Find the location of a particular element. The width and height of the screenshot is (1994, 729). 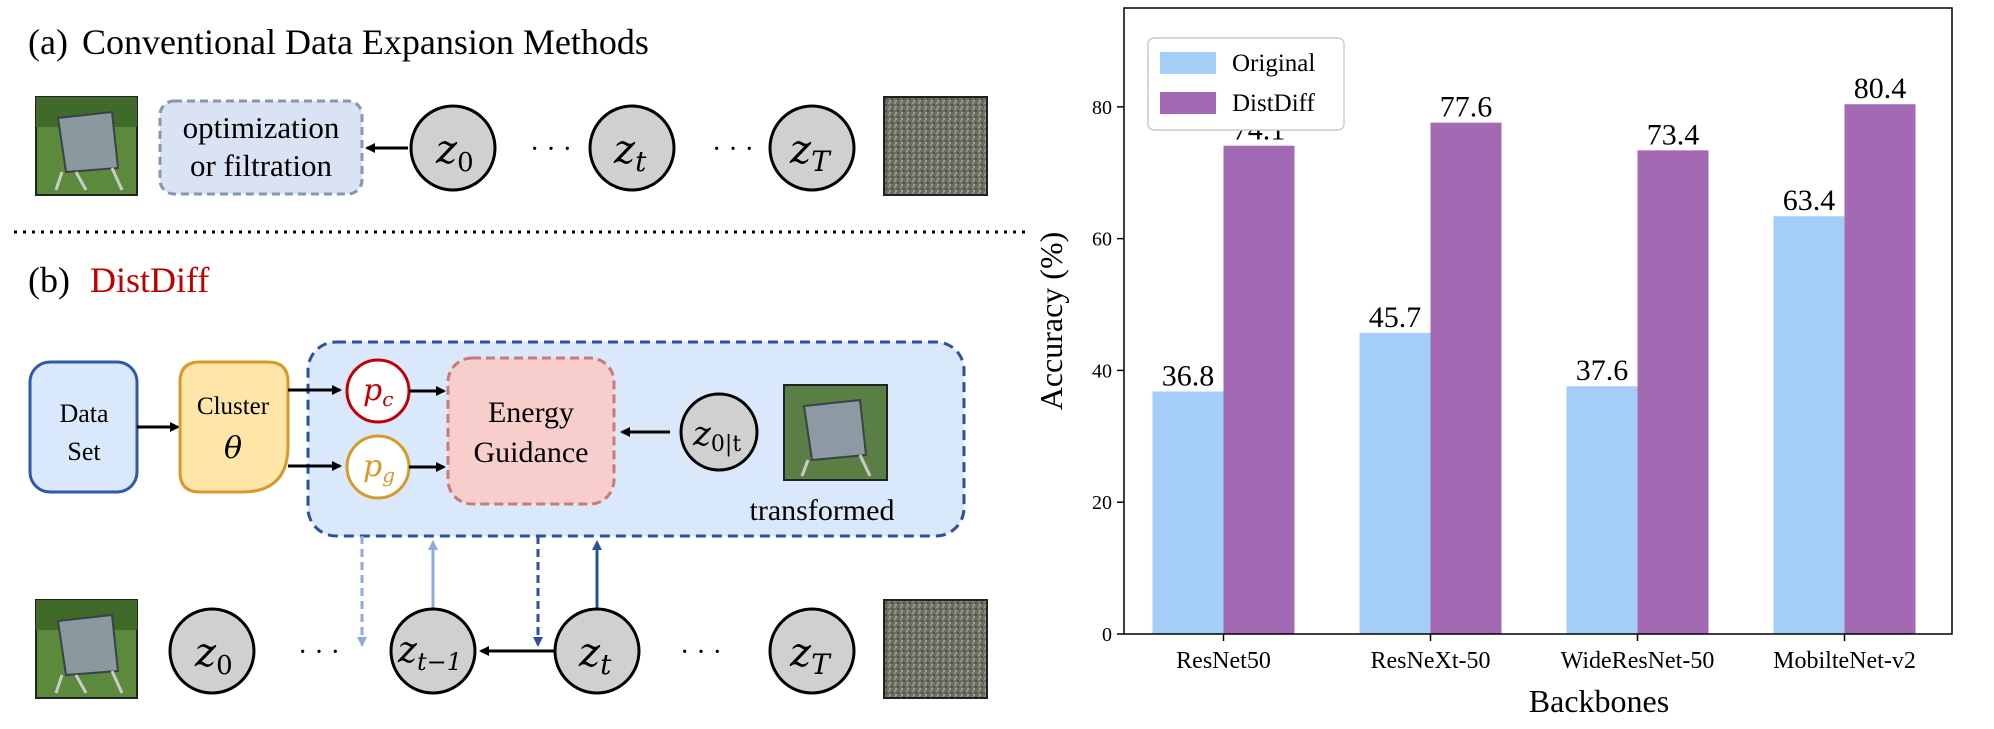

svg-text: Guidance is located at coordinates (531, 452).